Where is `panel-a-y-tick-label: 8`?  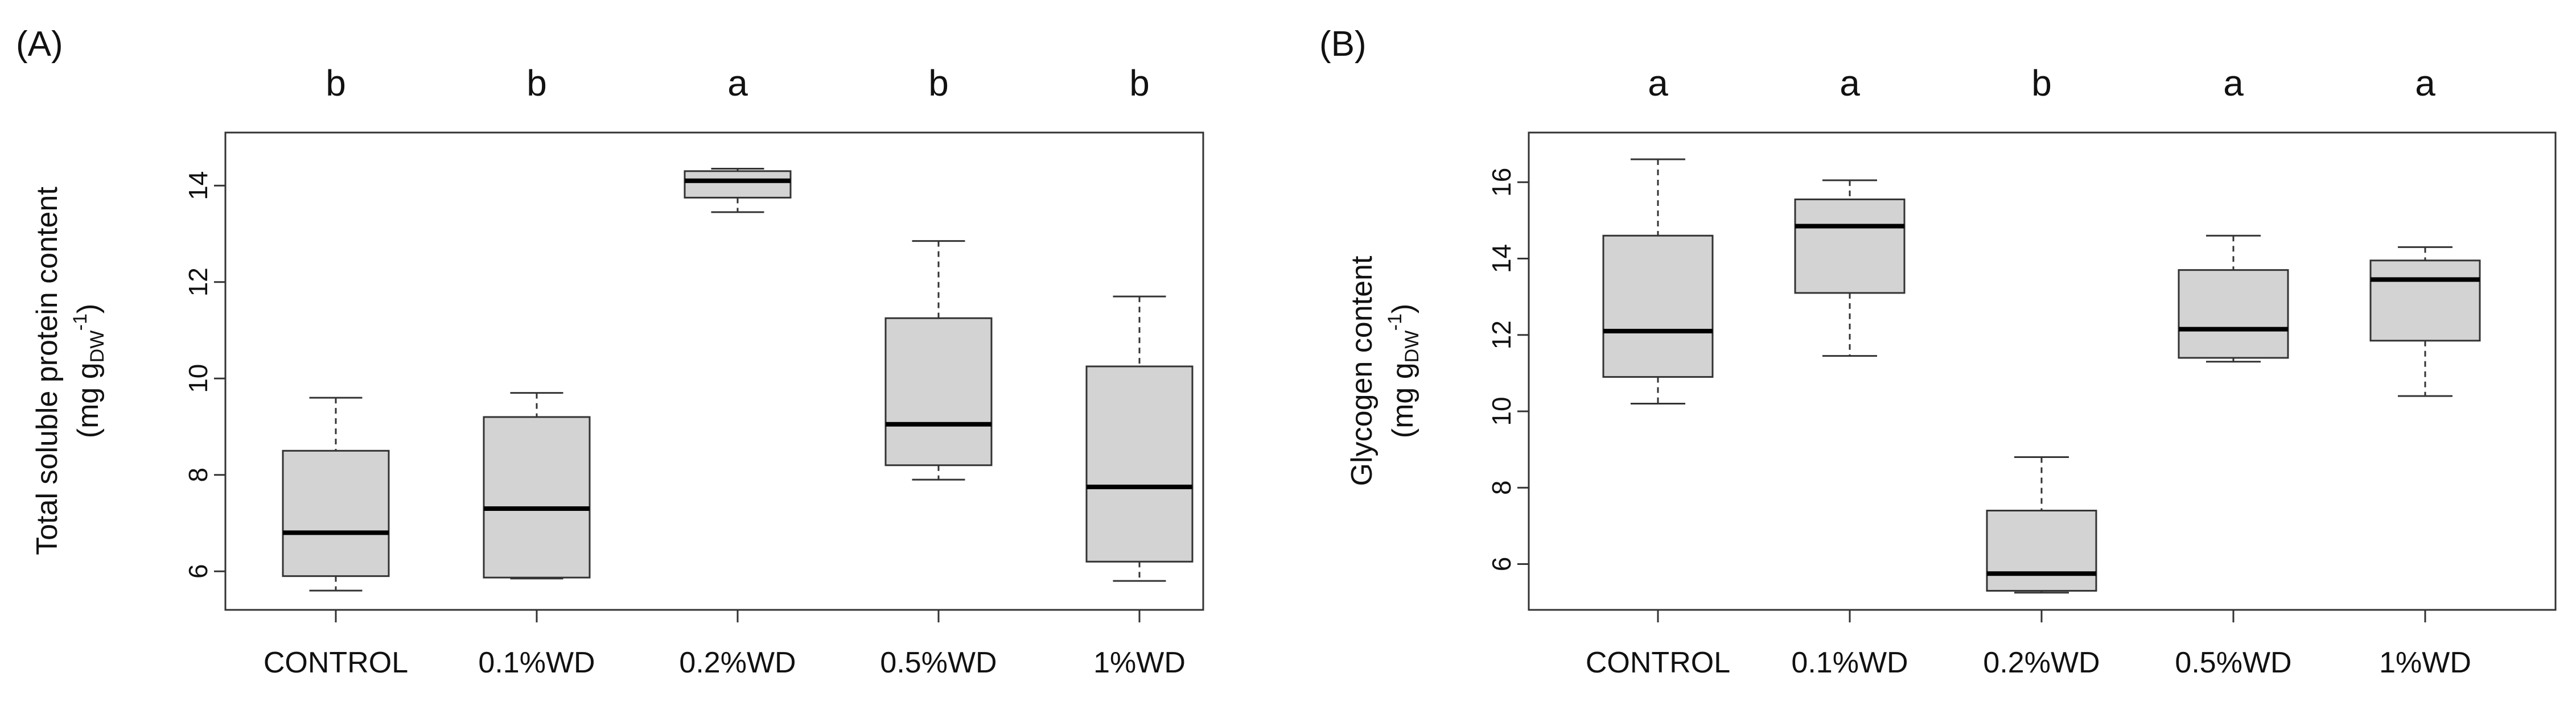
panel-a-y-tick-label: 8 is located at coordinates (198, 475).